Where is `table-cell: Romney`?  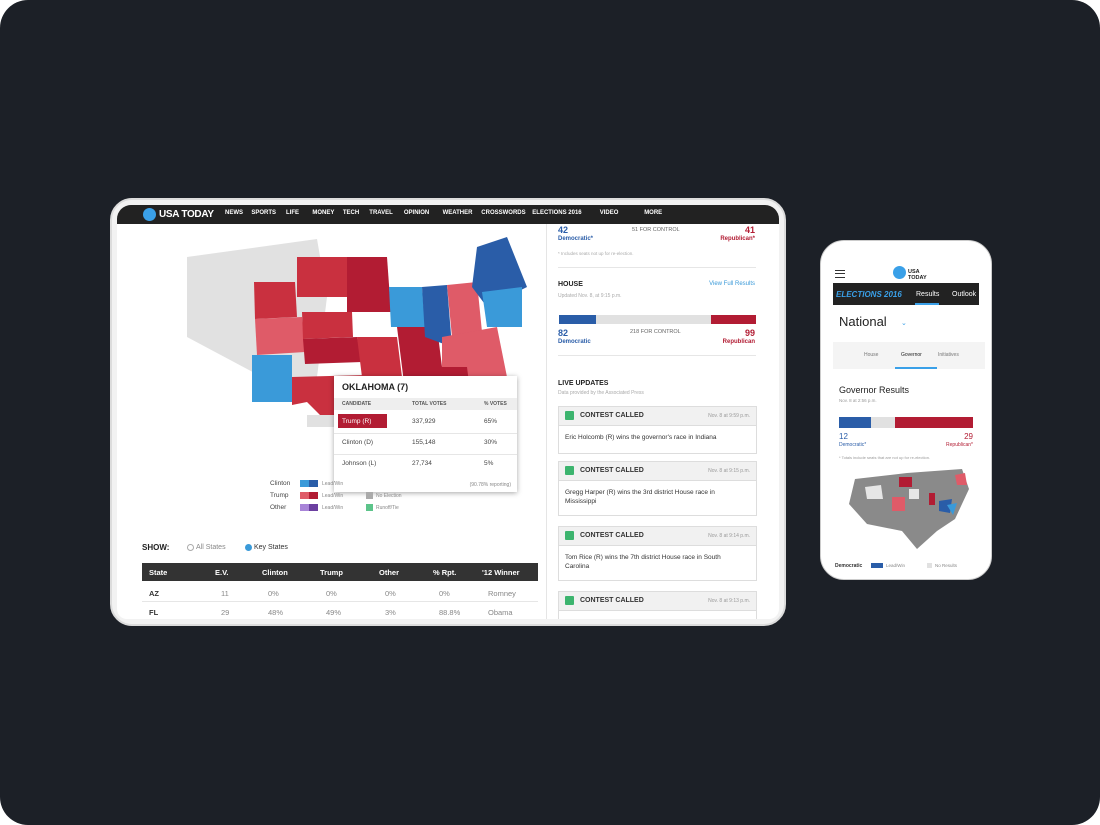
table-cell: Romney is located at coordinates (502, 593).